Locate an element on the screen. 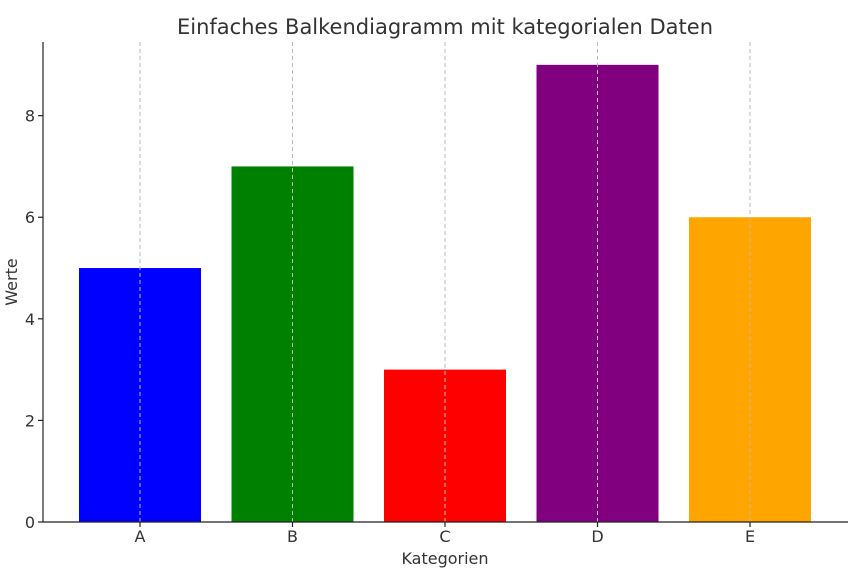 The image size is (864, 570). x-tick-label: B is located at coordinates (292, 536).